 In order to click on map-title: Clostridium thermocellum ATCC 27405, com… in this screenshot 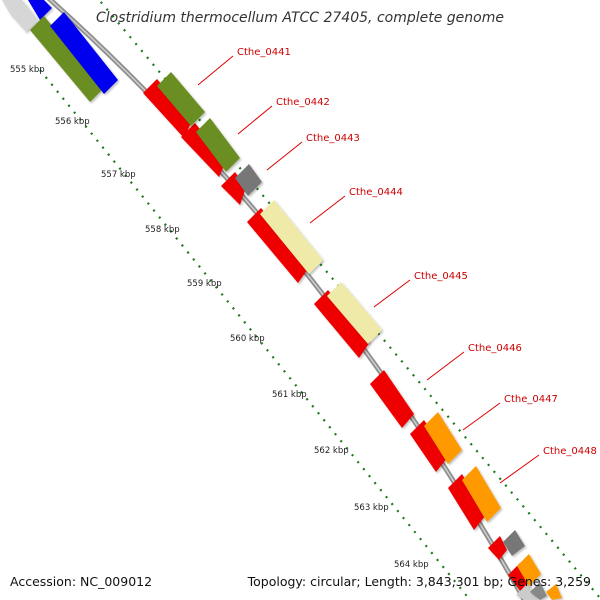, I will do `click(300, 18)`.